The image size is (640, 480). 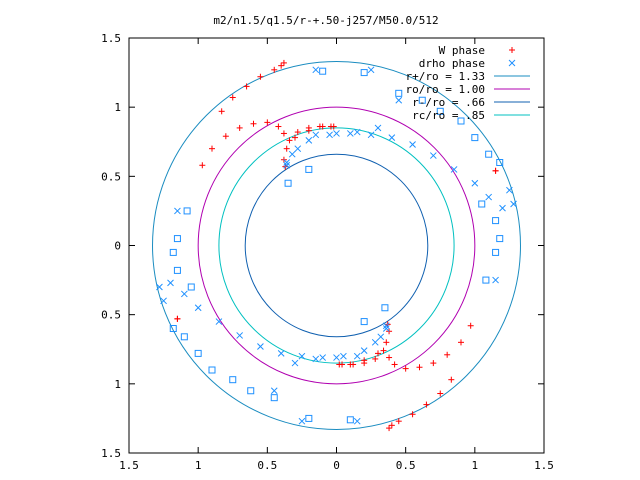 I want to click on legend-label-5: r-/ro = .66, so click(x=448, y=102).